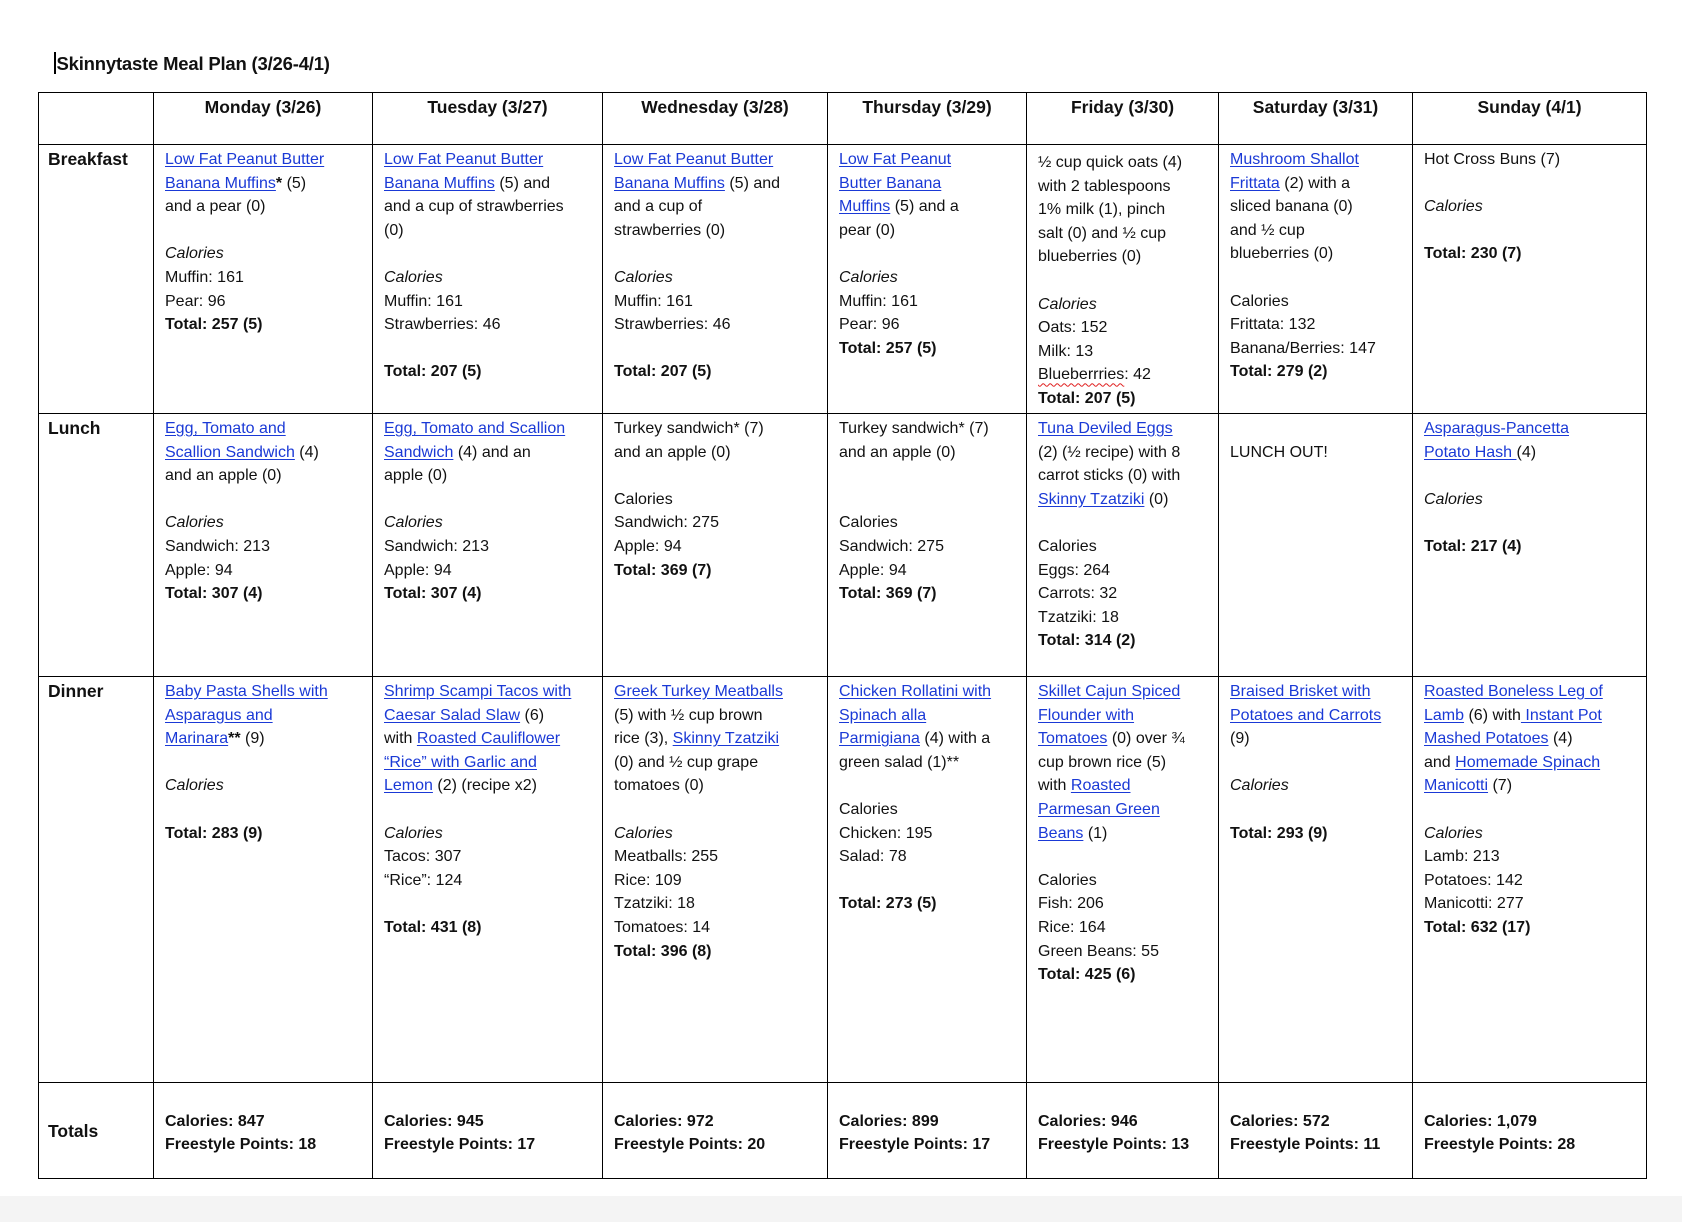 The height and width of the screenshot is (1222, 1682). I want to click on recipe-link: Beans, so click(1061, 833).